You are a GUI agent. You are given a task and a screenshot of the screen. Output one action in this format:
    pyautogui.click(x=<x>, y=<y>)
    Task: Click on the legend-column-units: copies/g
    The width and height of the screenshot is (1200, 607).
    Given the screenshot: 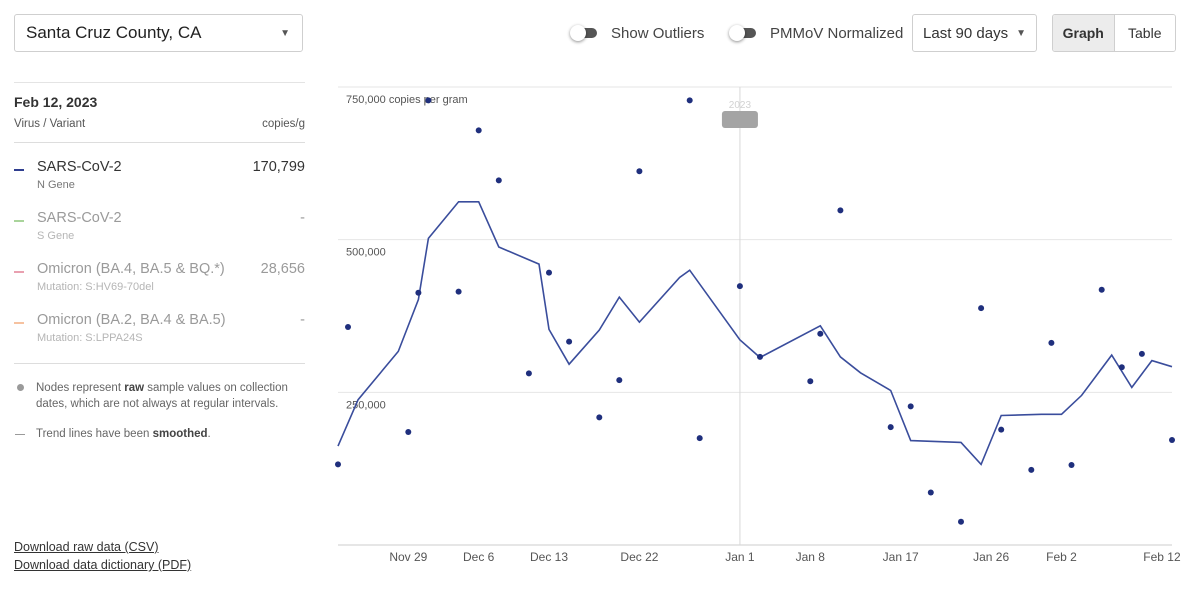 What is the action you would take?
    pyautogui.click(x=283, y=124)
    